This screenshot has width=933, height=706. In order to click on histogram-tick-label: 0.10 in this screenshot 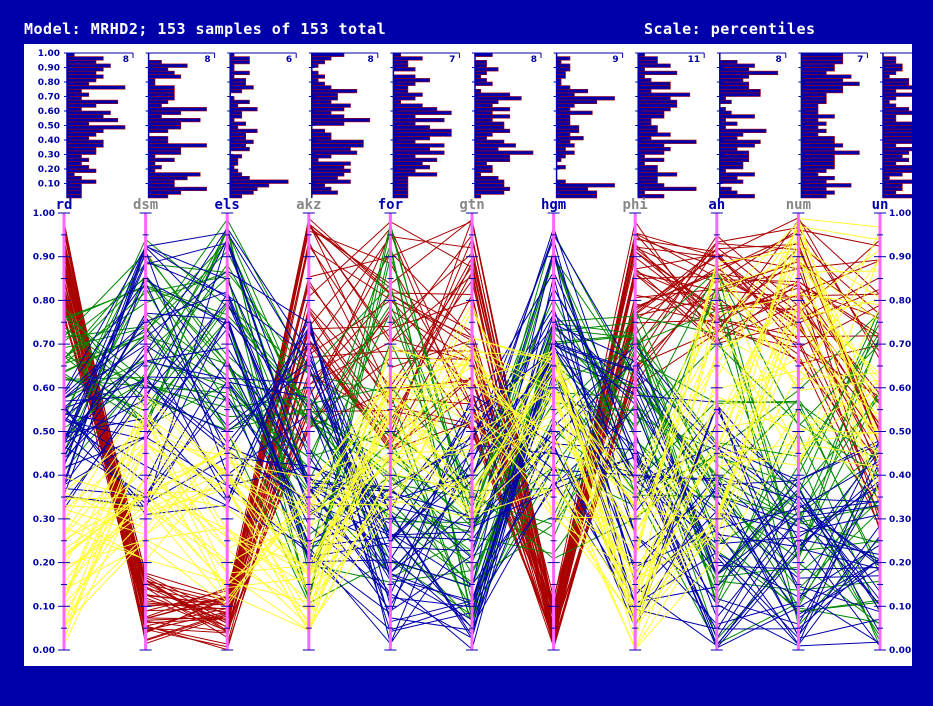, I will do `click(49, 185)`.